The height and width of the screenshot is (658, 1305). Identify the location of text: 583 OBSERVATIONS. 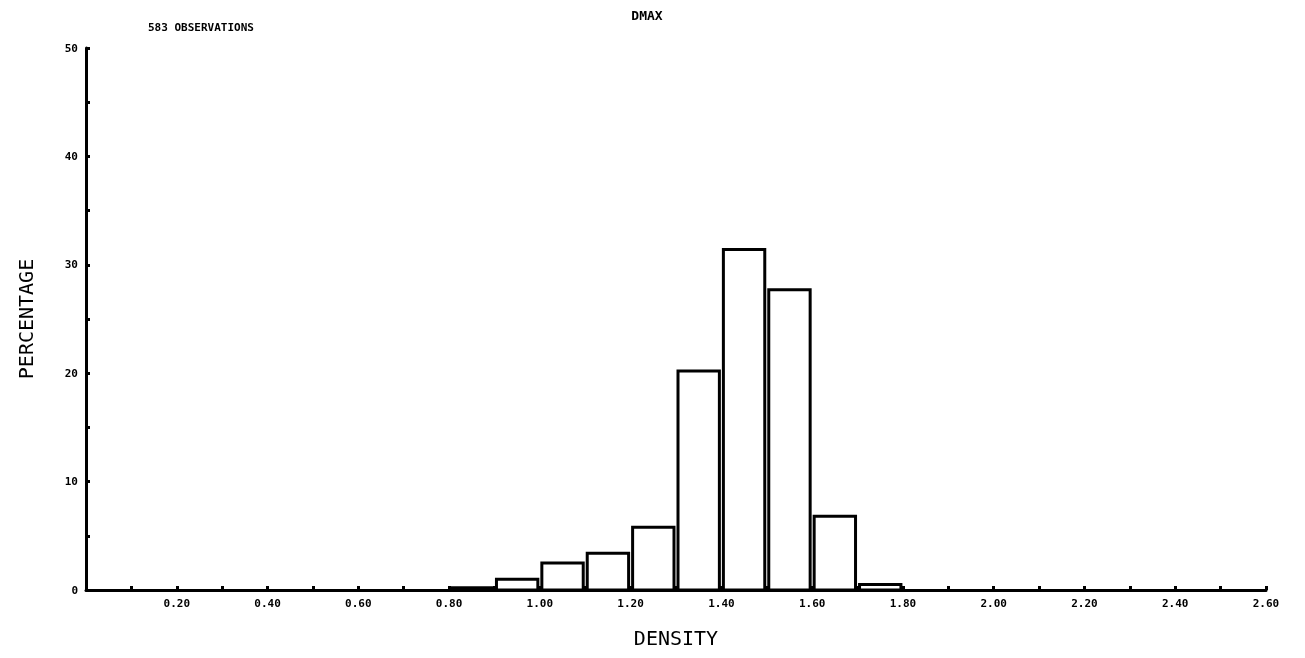
(201, 27).